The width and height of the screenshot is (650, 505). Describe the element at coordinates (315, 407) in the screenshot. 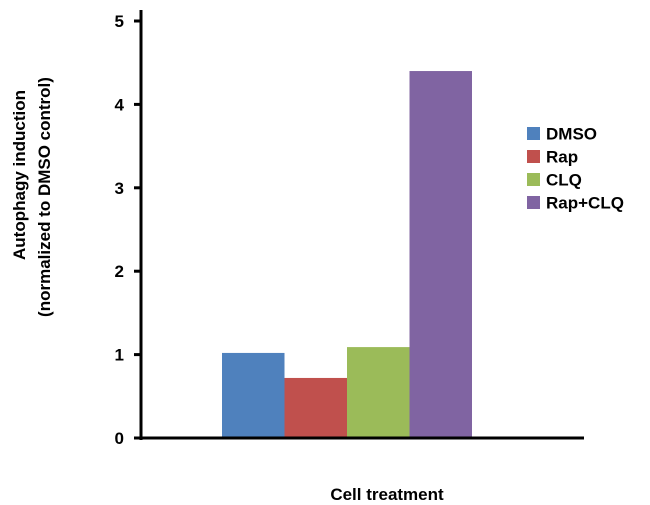

I see `bar-rap` at that location.